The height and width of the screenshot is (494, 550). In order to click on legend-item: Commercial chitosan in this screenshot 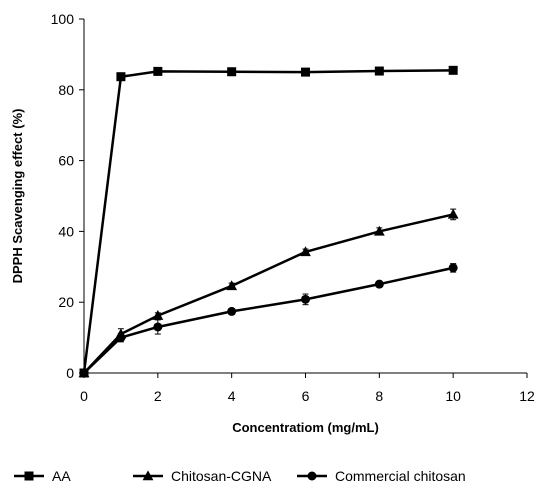, I will do `click(381, 476)`.